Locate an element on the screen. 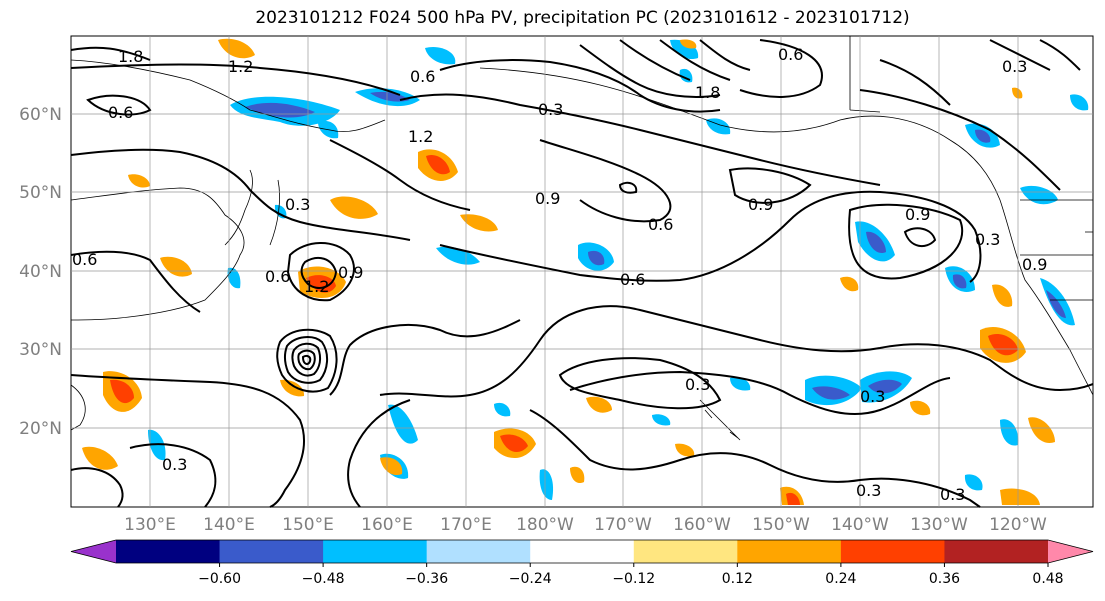 This screenshot has width=1105, height=601. lon-label: 180°W is located at coordinates (545, 525).